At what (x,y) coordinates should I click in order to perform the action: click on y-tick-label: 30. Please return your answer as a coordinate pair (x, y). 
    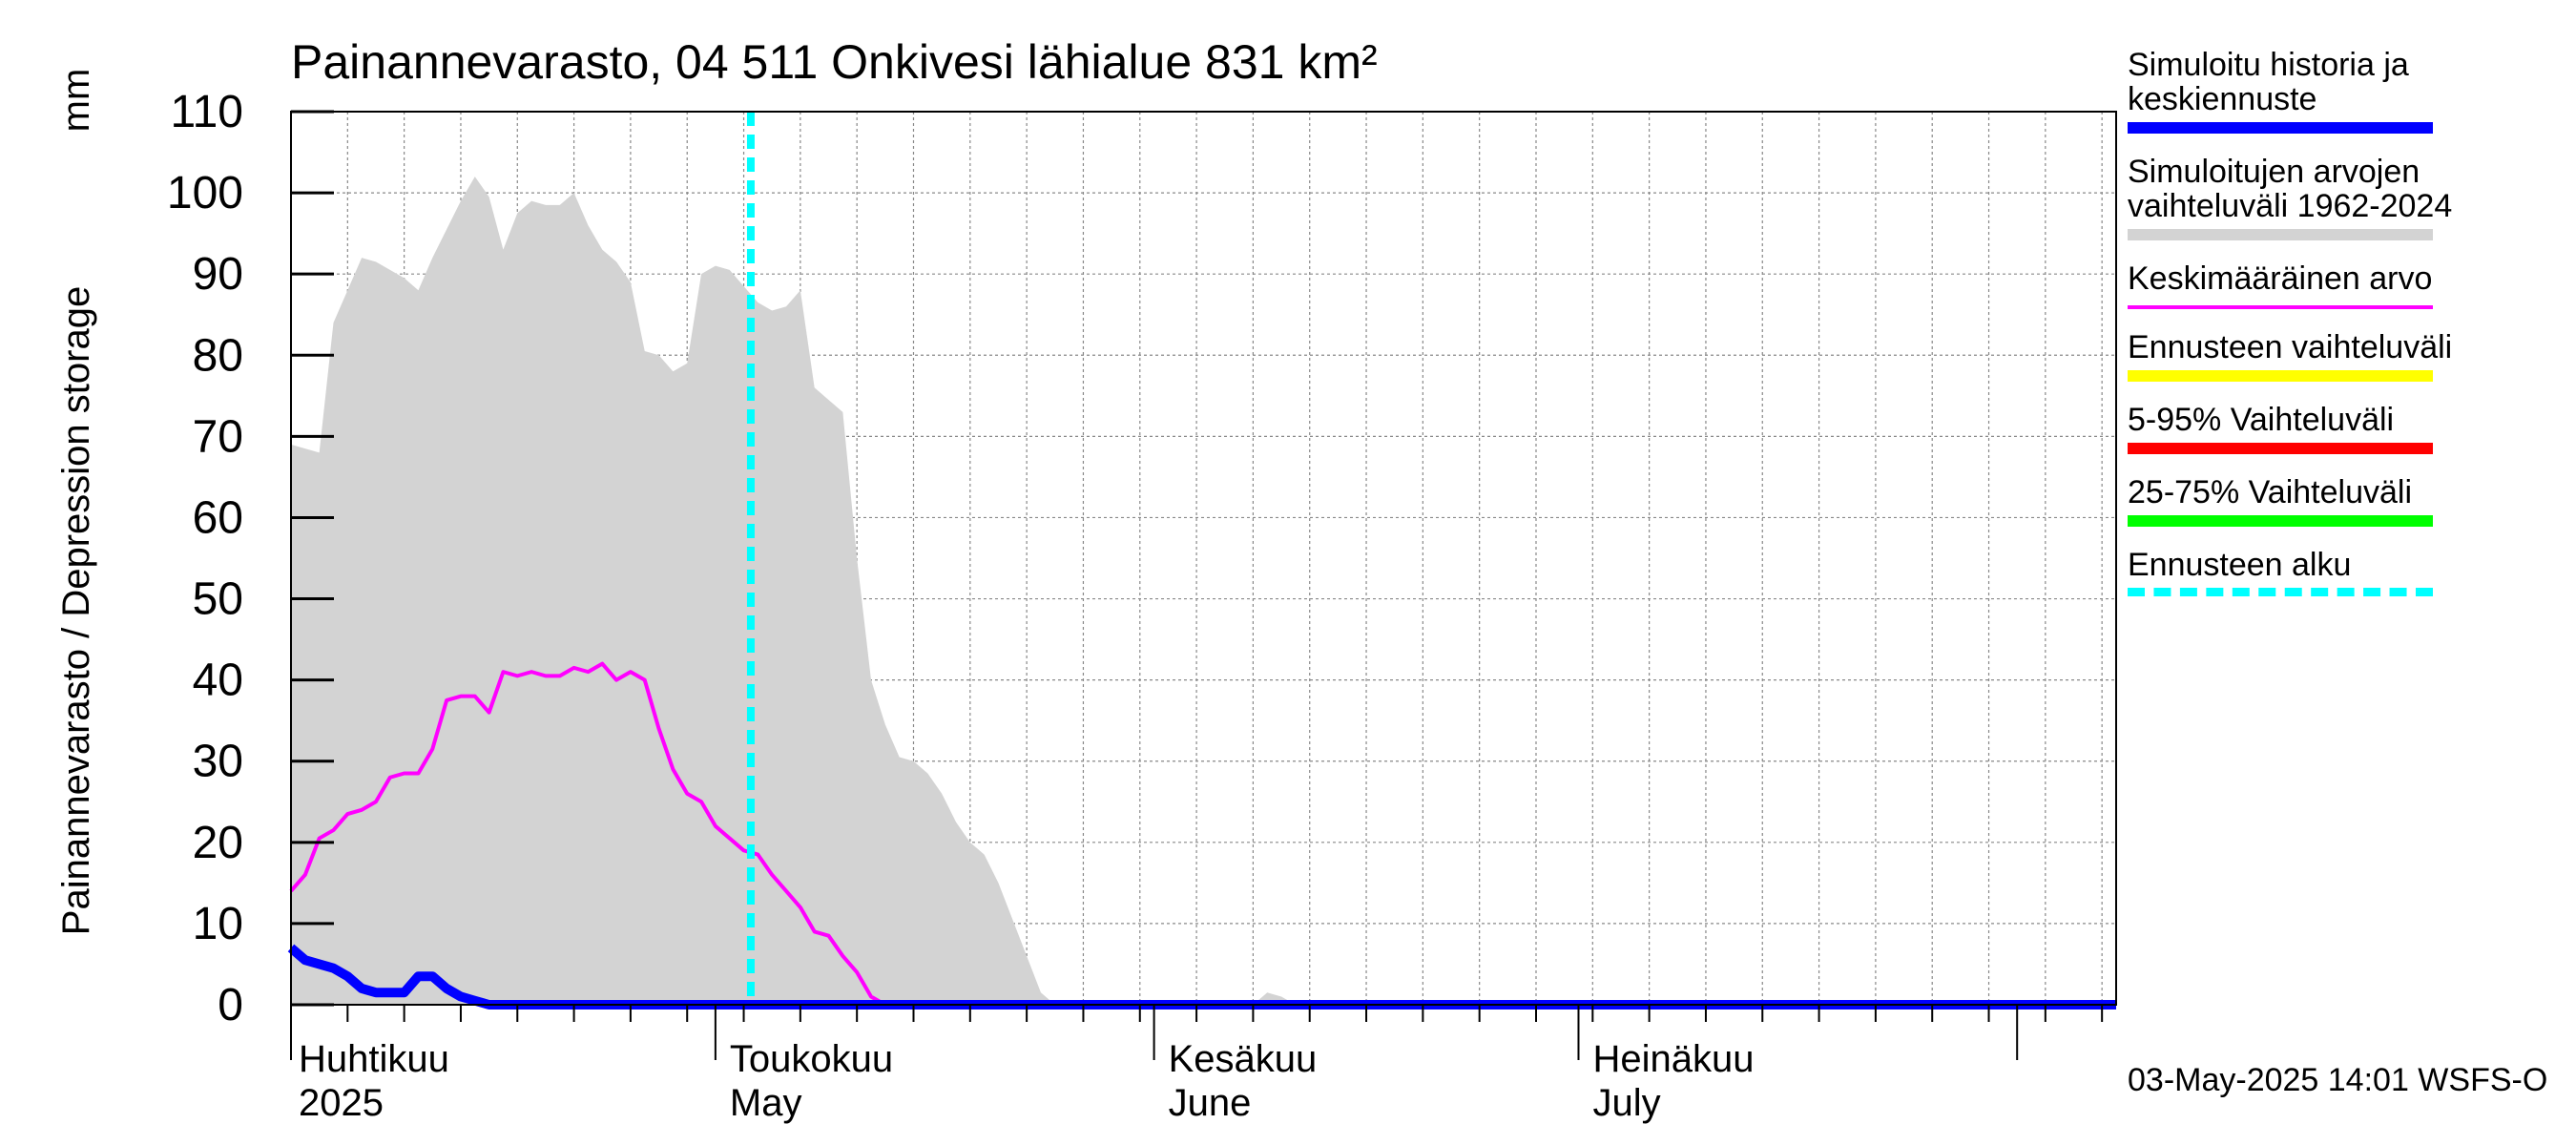
    Looking at the image, I should click on (218, 762).